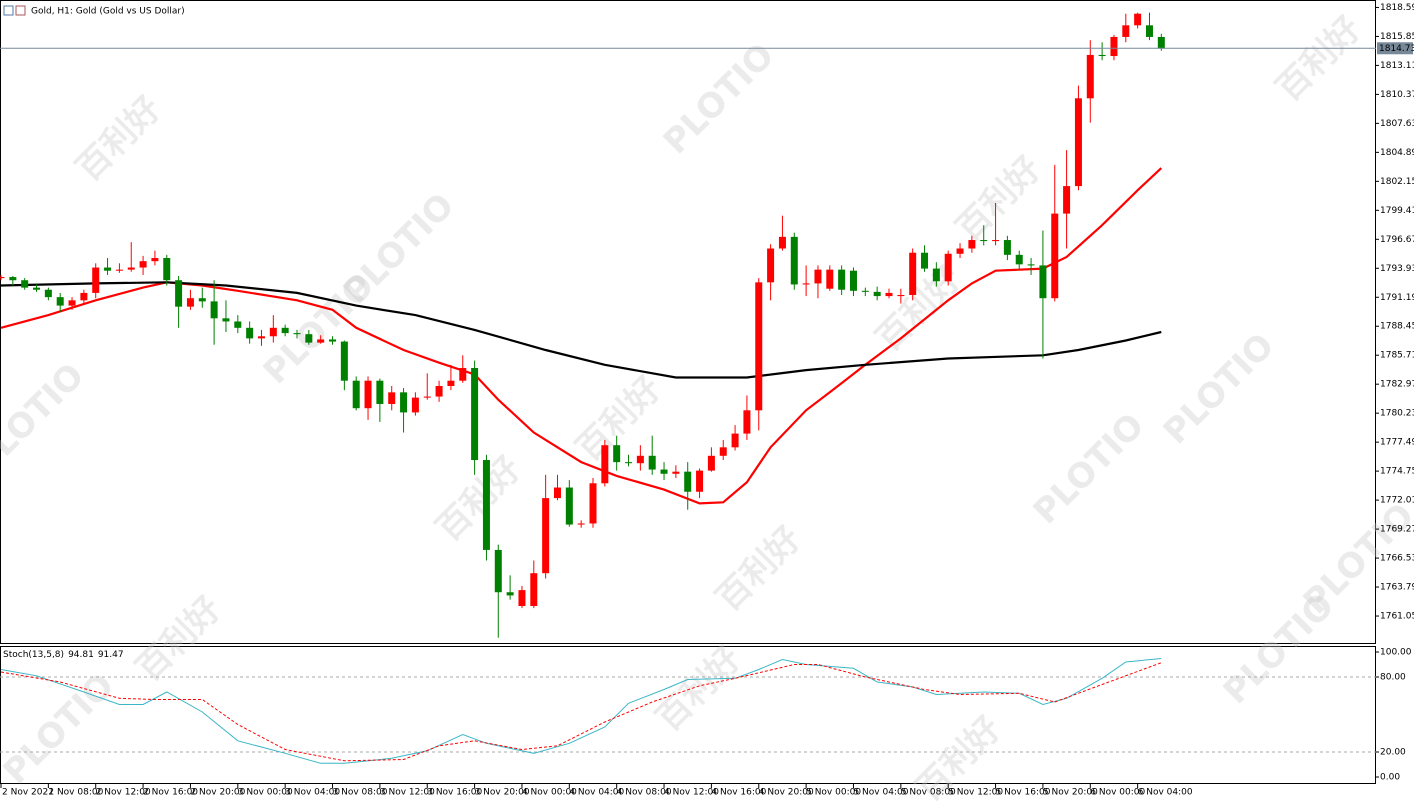 The image size is (1414, 801). Describe the element at coordinates (928, 793) in the screenshot. I see `x-tick-label: 5 Nov 08:00` at that location.